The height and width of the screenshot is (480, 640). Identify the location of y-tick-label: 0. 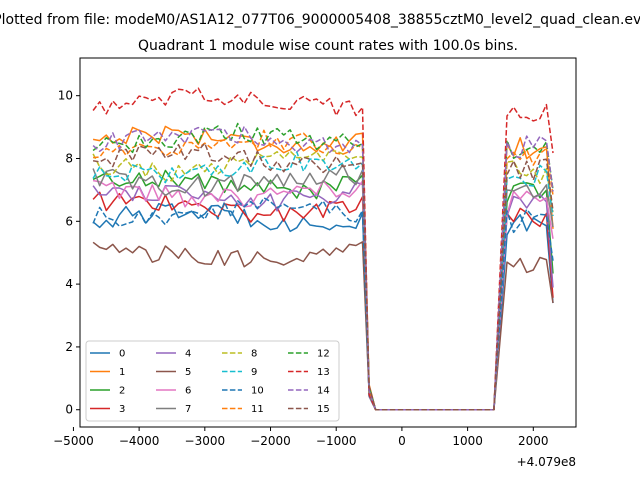
(69, 410).